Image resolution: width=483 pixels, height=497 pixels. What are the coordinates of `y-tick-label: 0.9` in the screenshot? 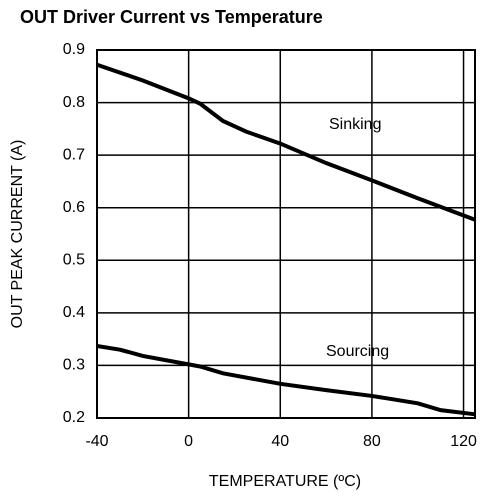 It's located at (74, 49).